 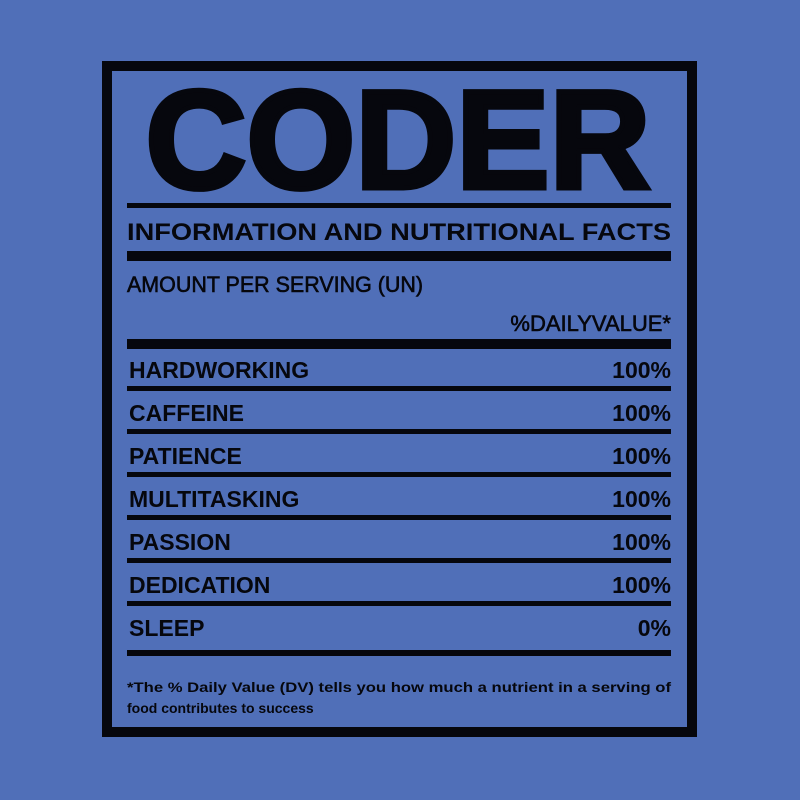 I want to click on nutrient-row: CAFFEINE 100%, so click(x=399, y=417).